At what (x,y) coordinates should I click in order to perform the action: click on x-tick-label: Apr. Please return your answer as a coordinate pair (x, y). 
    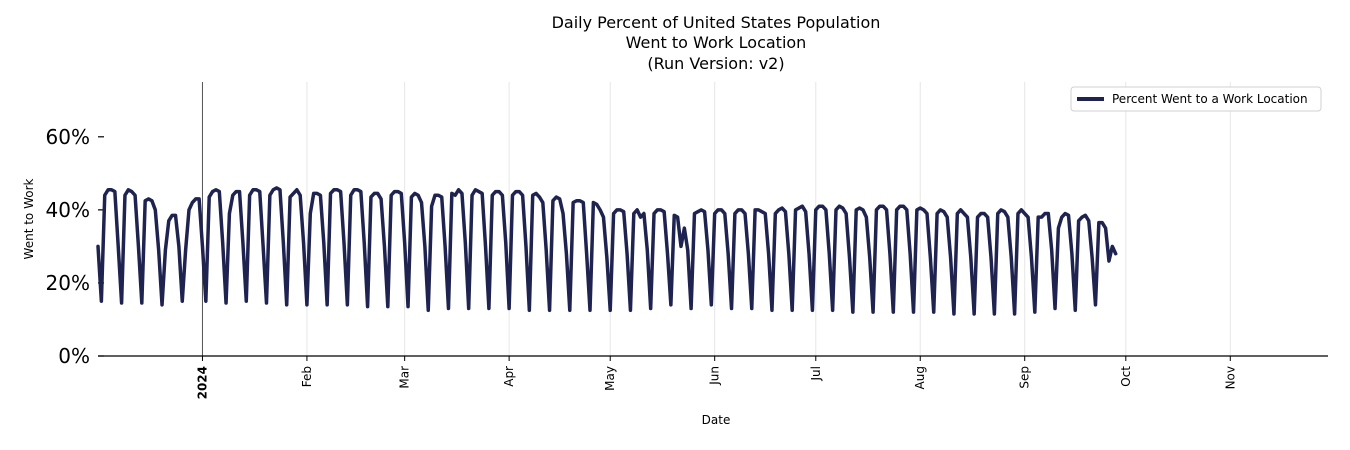
    Looking at the image, I should click on (509, 376).